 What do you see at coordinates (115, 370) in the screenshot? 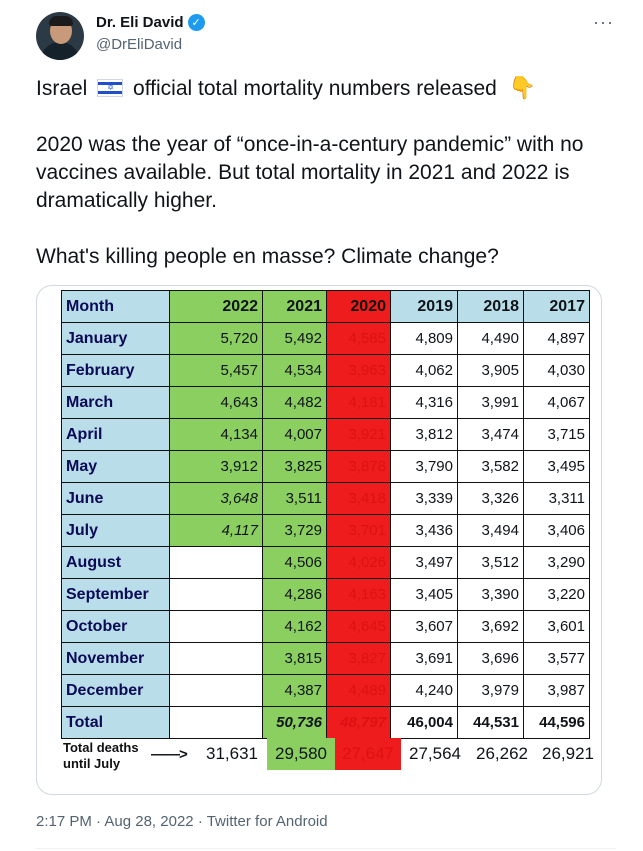
I see `cell-month: February` at bounding box center [115, 370].